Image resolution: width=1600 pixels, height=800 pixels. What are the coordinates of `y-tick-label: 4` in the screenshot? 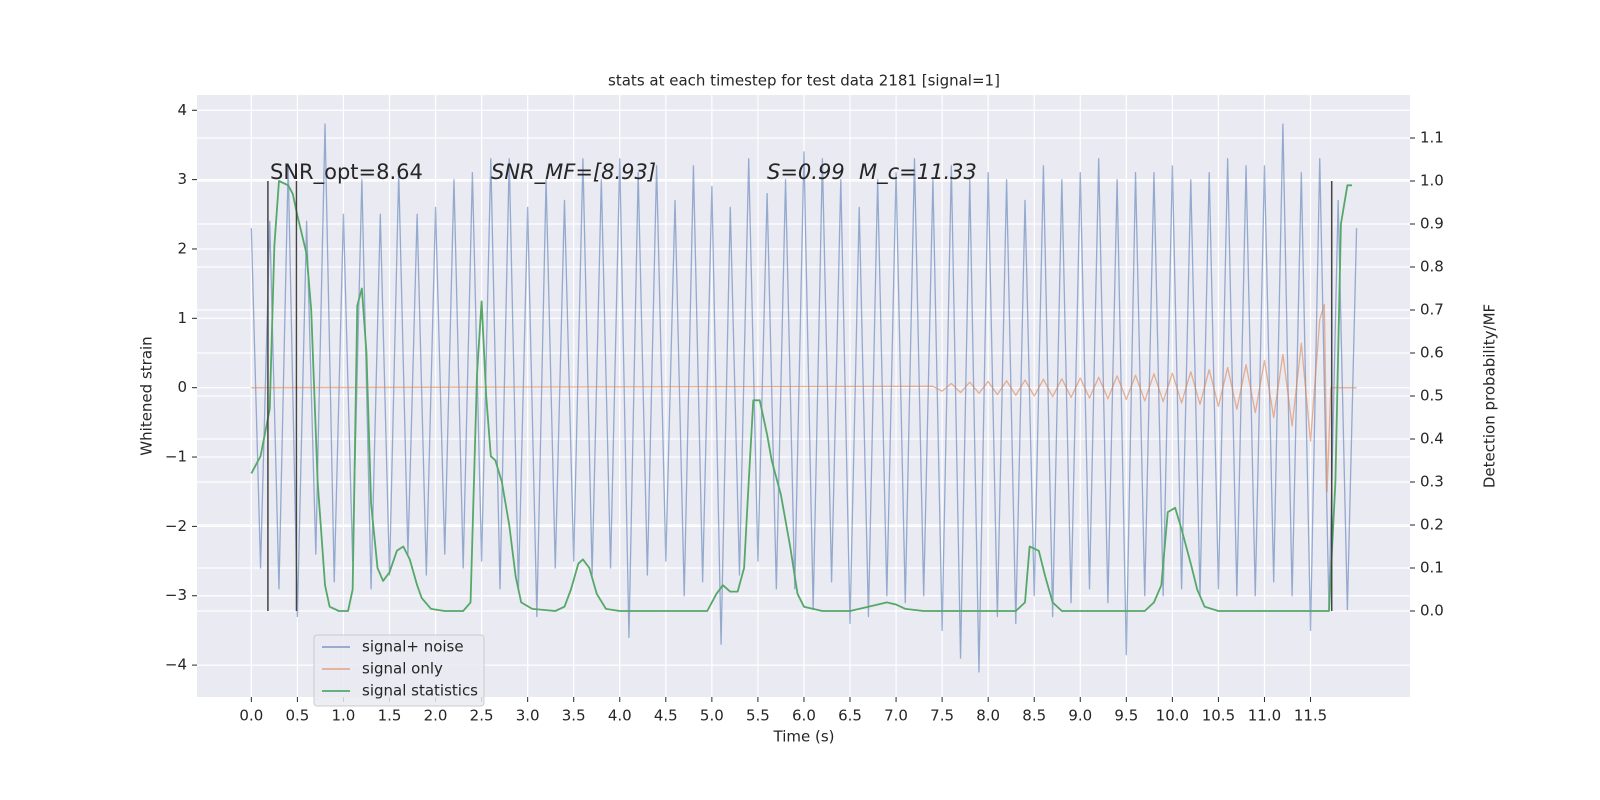 It's located at (182, 110).